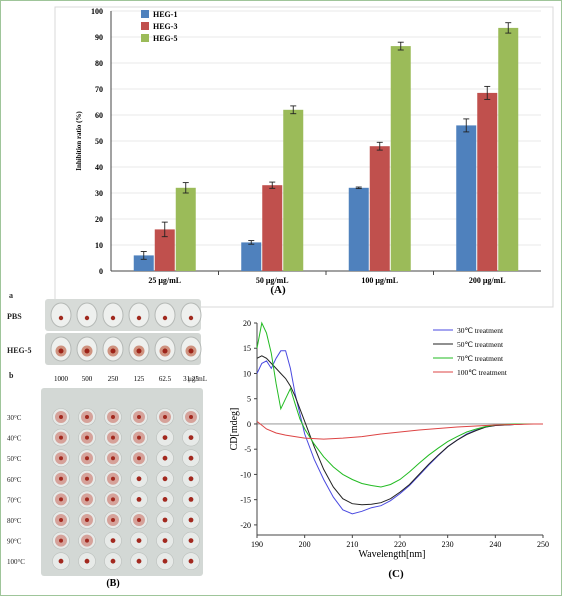  I want to click on cd-y-tick: 5, so click(249, 399).